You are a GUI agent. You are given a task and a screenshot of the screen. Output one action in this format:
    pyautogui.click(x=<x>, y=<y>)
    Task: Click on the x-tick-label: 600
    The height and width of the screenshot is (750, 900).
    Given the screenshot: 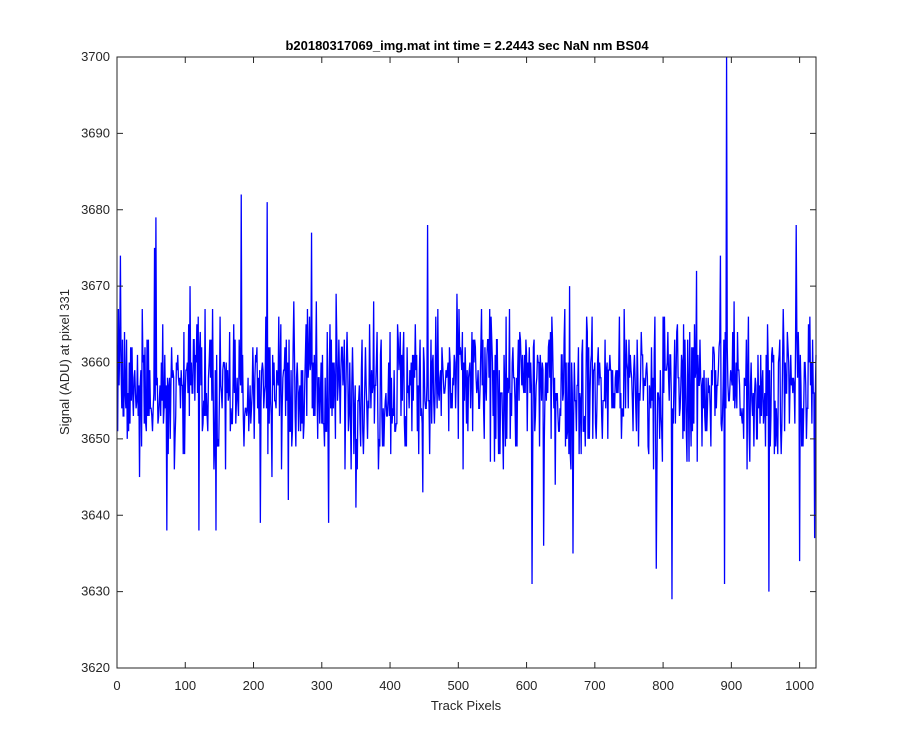 What is the action you would take?
    pyautogui.click(x=527, y=685)
    